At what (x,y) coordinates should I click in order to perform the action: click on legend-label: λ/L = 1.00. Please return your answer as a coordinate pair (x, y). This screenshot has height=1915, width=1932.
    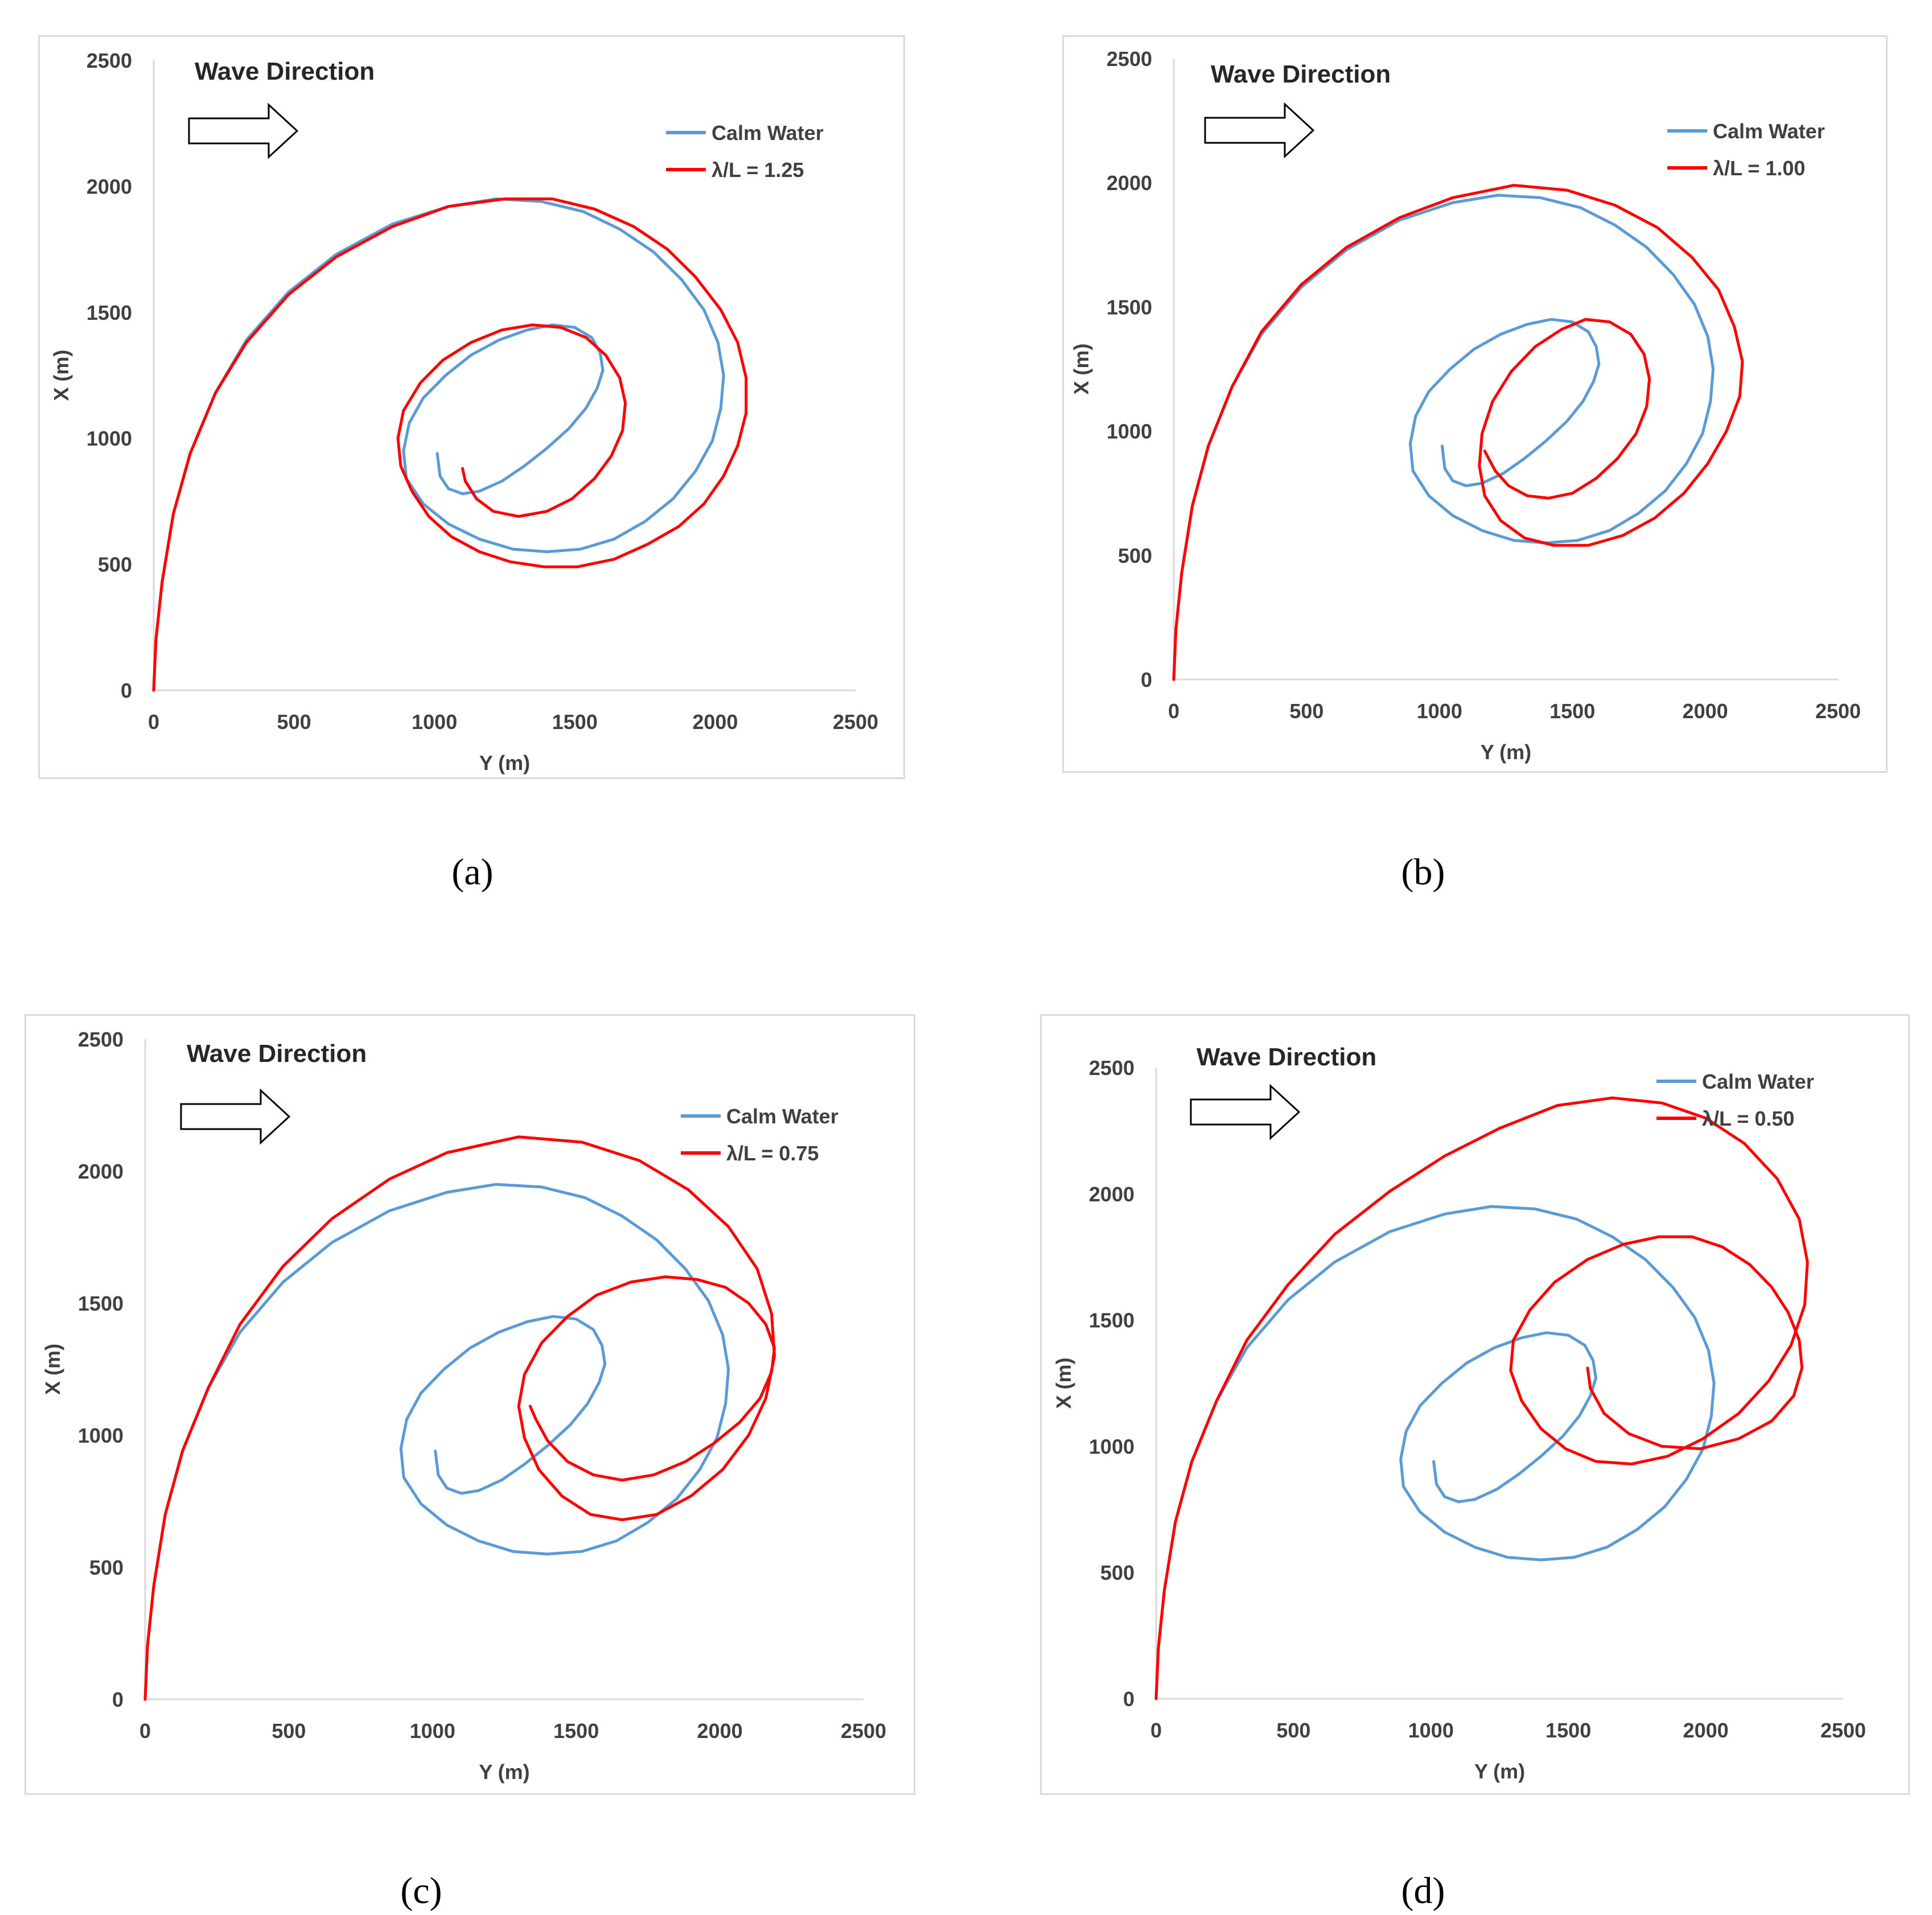
    Looking at the image, I should click on (1759, 168).